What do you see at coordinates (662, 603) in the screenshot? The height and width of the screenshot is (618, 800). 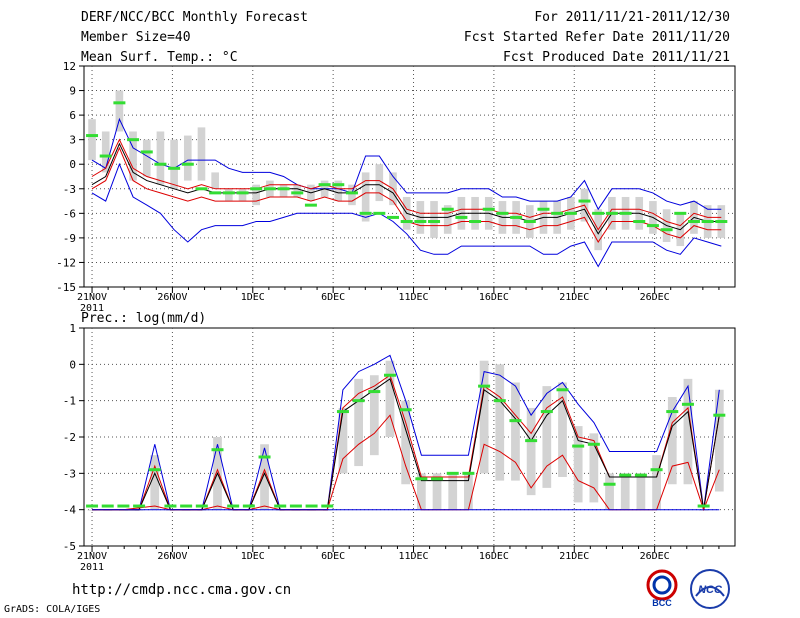 I see `bcc-logo-text: BCC` at bounding box center [662, 603].